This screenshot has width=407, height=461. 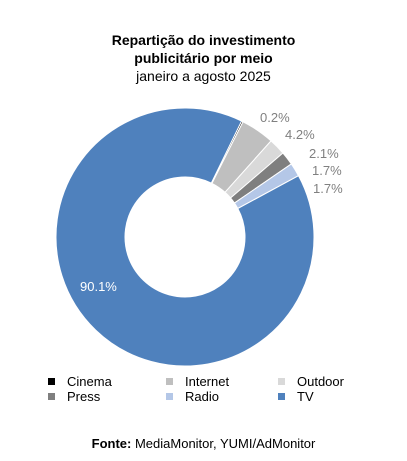 What do you see at coordinates (203, 76) in the screenshot?
I see `chart-subtitle: janeiro a agosto 2025` at bounding box center [203, 76].